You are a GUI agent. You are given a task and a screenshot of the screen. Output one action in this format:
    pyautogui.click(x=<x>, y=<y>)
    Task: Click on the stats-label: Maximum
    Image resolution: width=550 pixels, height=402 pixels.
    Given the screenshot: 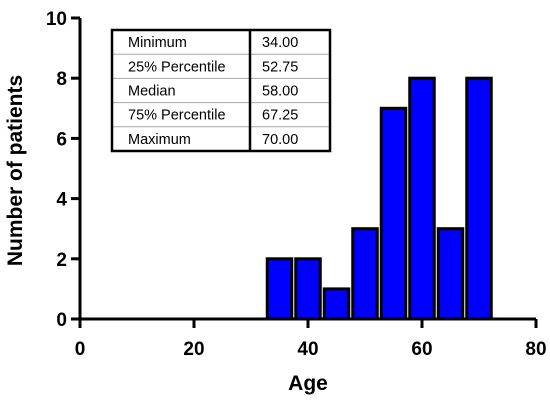 What is the action you would take?
    pyautogui.click(x=159, y=140)
    